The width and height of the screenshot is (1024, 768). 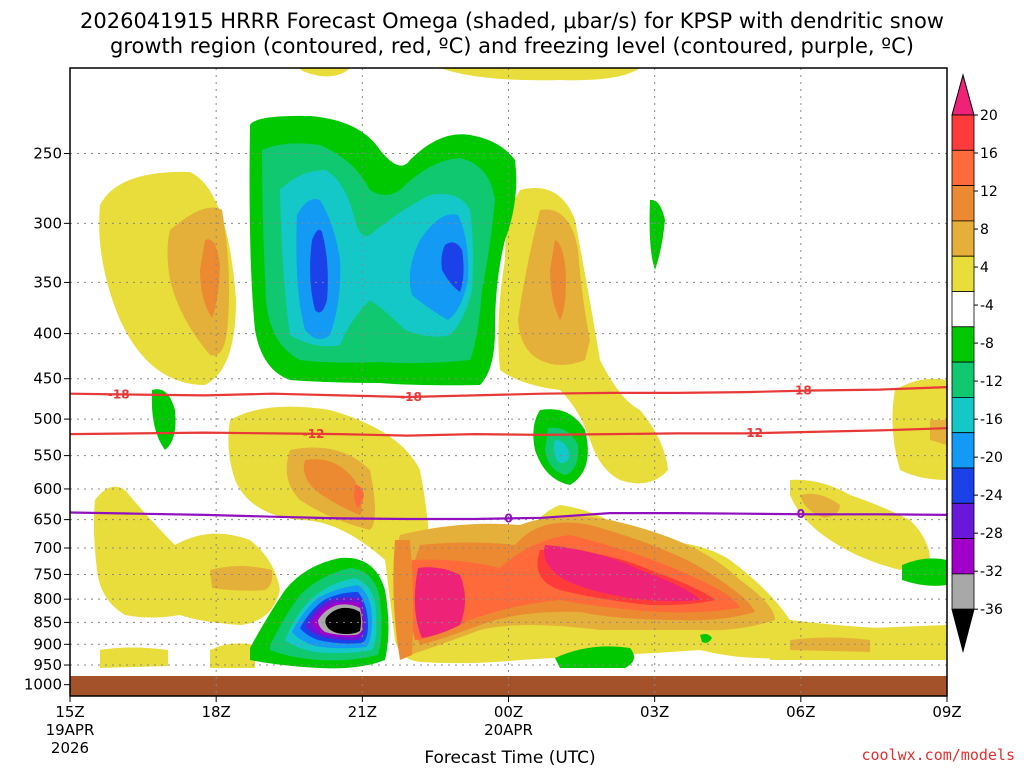 What do you see at coordinates (508, 392) in the screenshot?
I see `dendritic-contour--18` at bounding box center [508, 392].